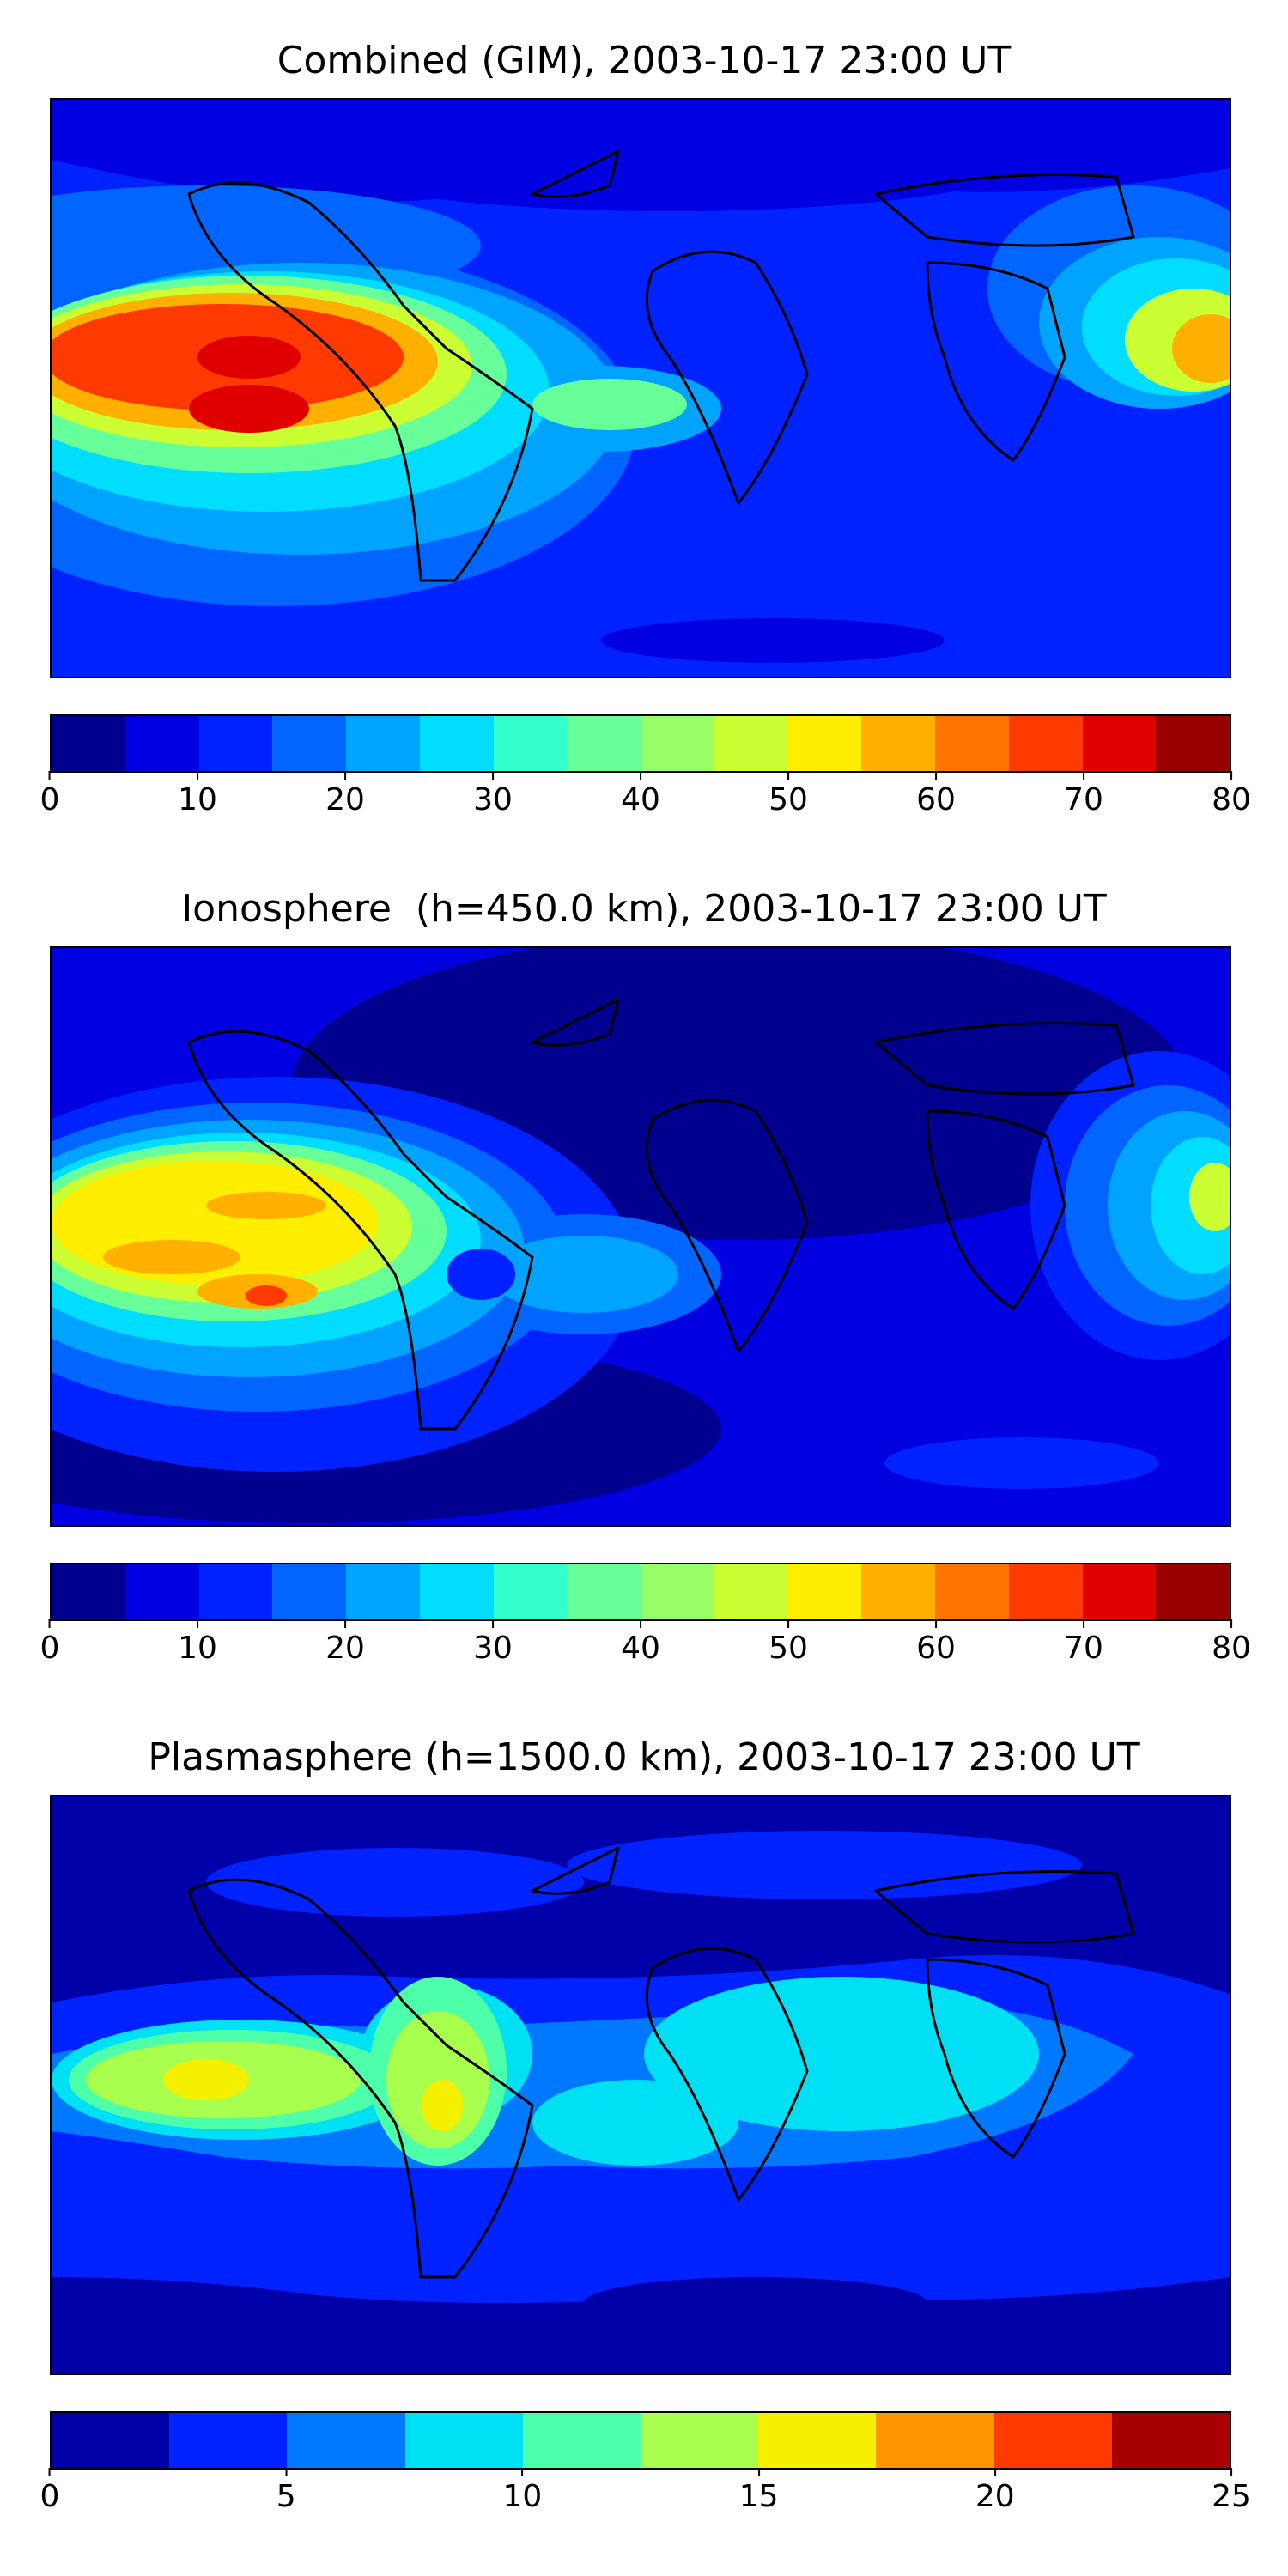  I want to click on colorbar-combined, so click(640, 744).